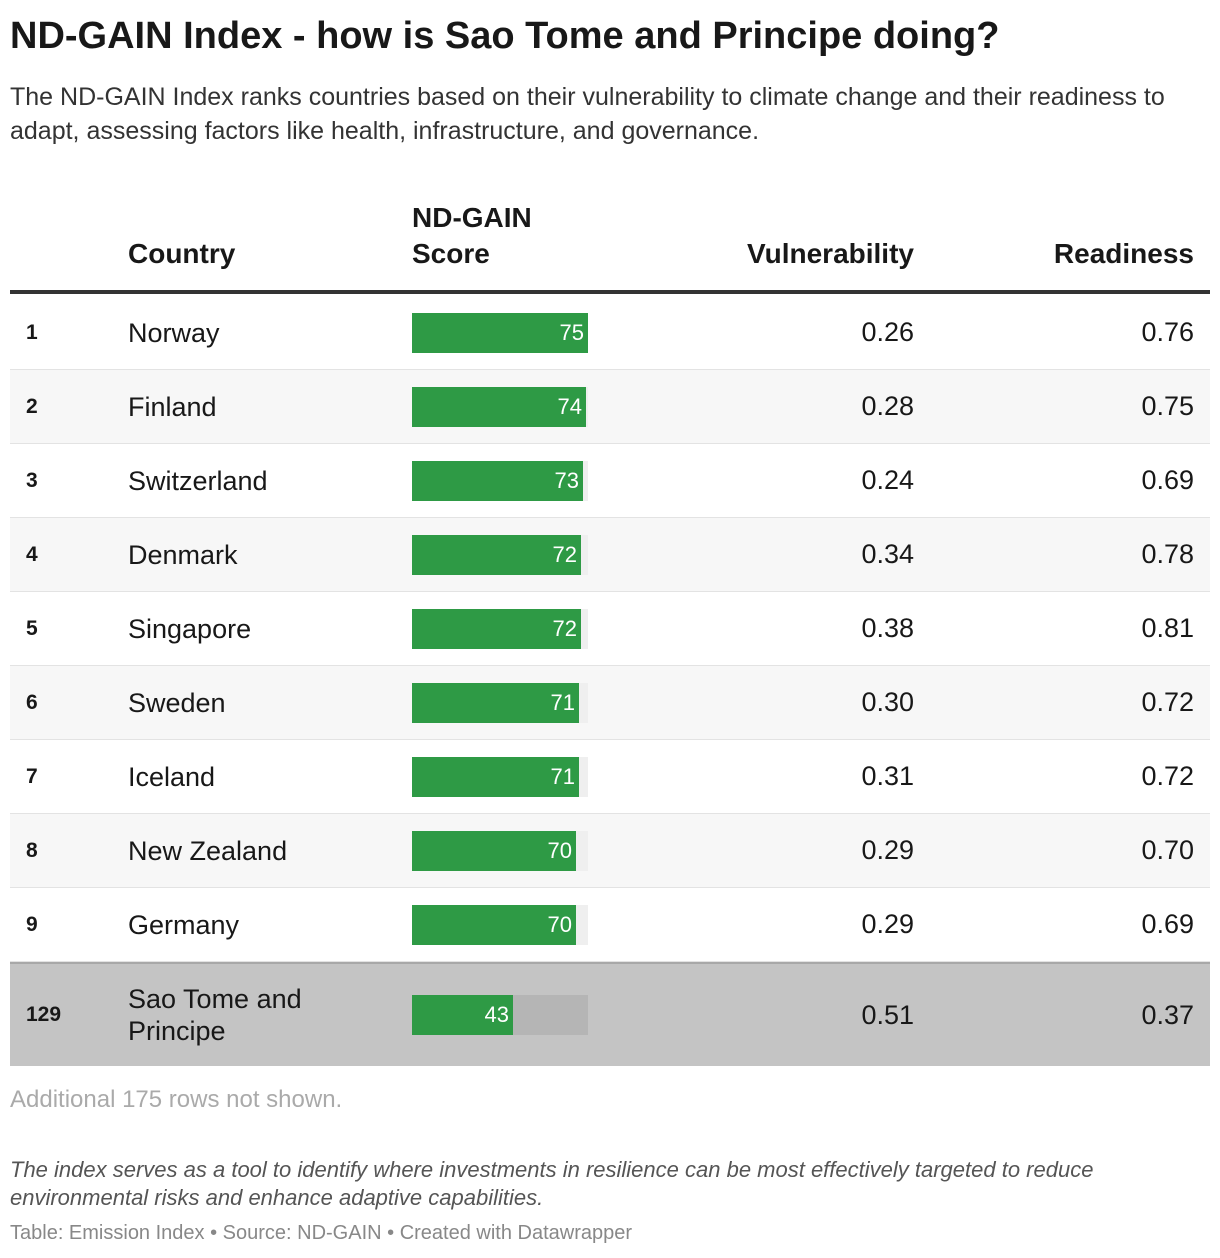 The width and height of the screenshot is (1220, 1258). What do you see at coordinates (32, 406) in the screenshot?
I see `rank-cell: 2` at bounding box center [32, 406].